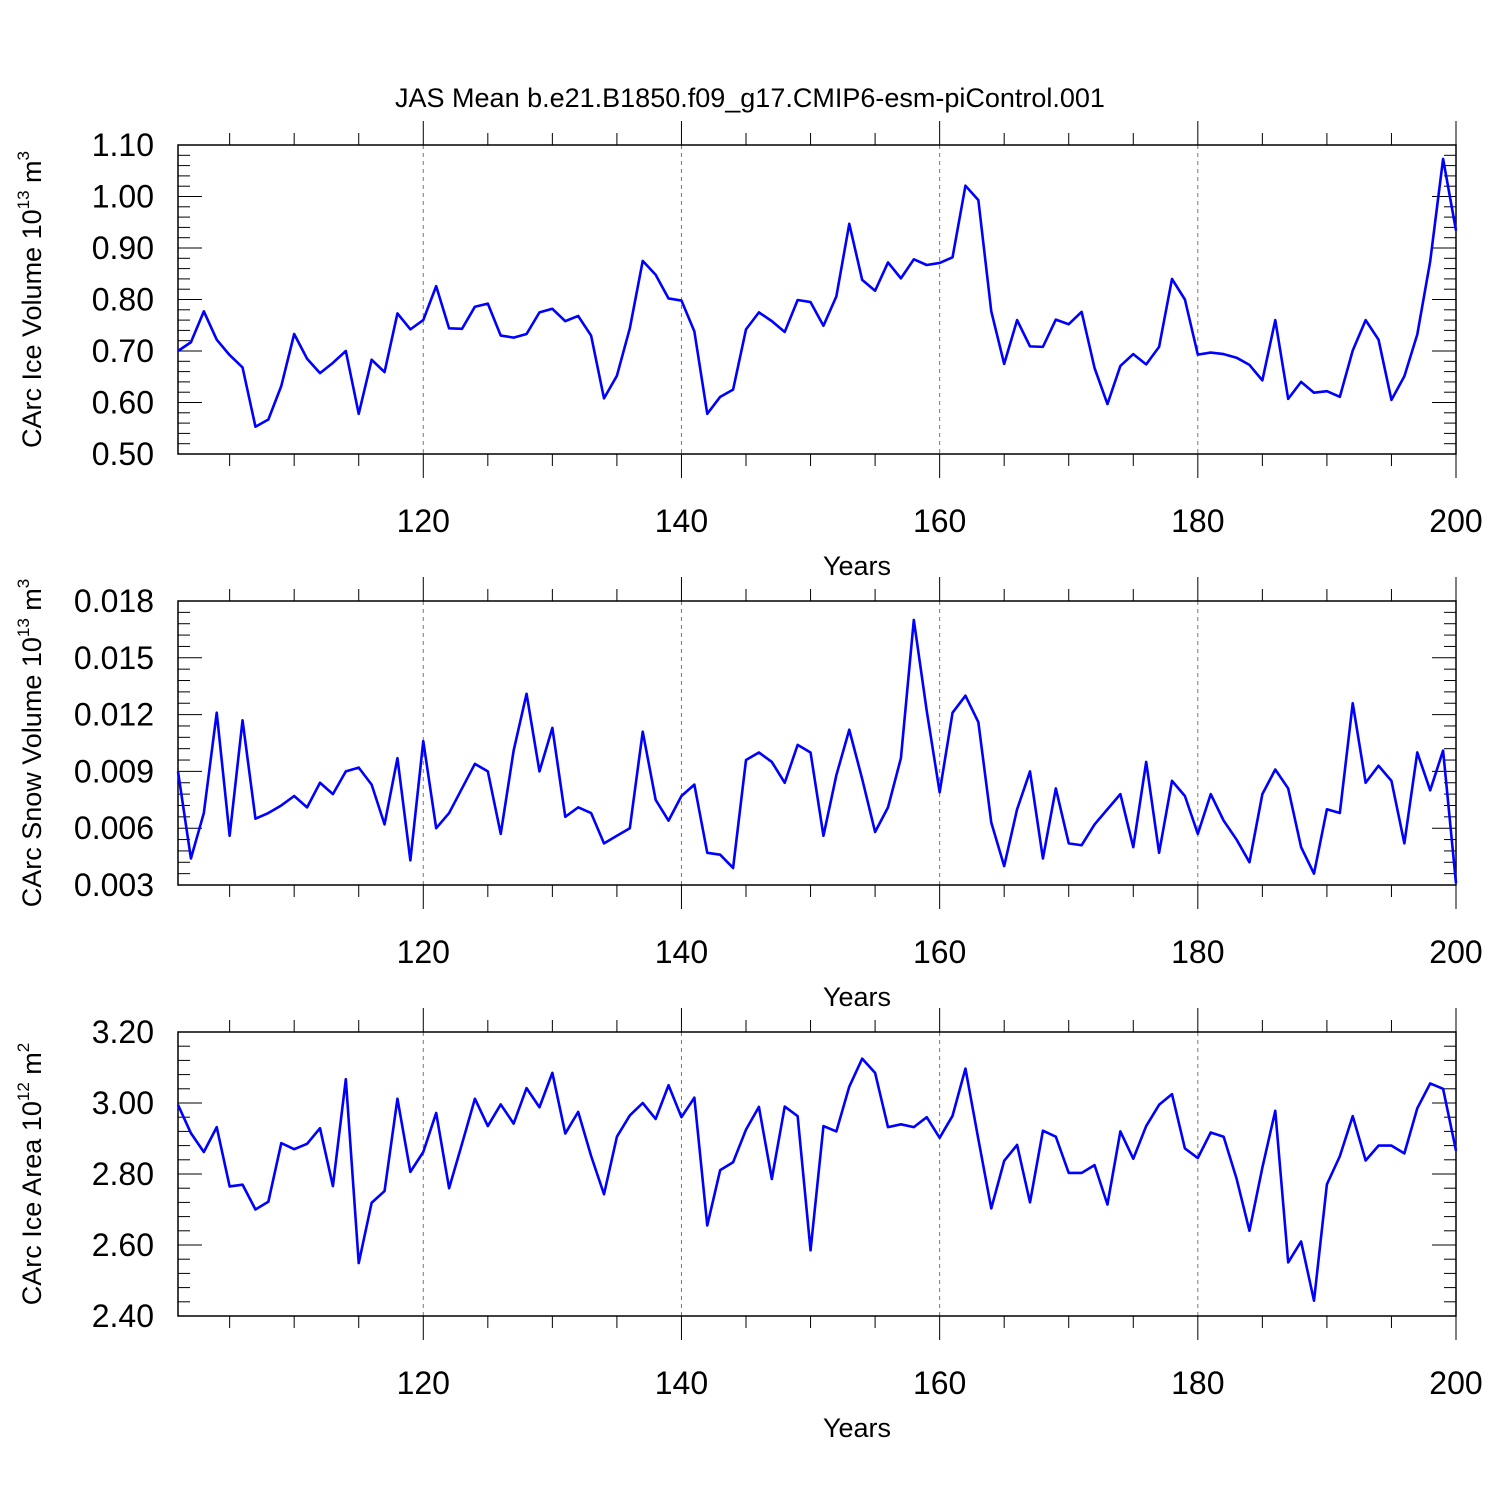  I want to click on y-tick-label: 0.015, so click(114, 658).